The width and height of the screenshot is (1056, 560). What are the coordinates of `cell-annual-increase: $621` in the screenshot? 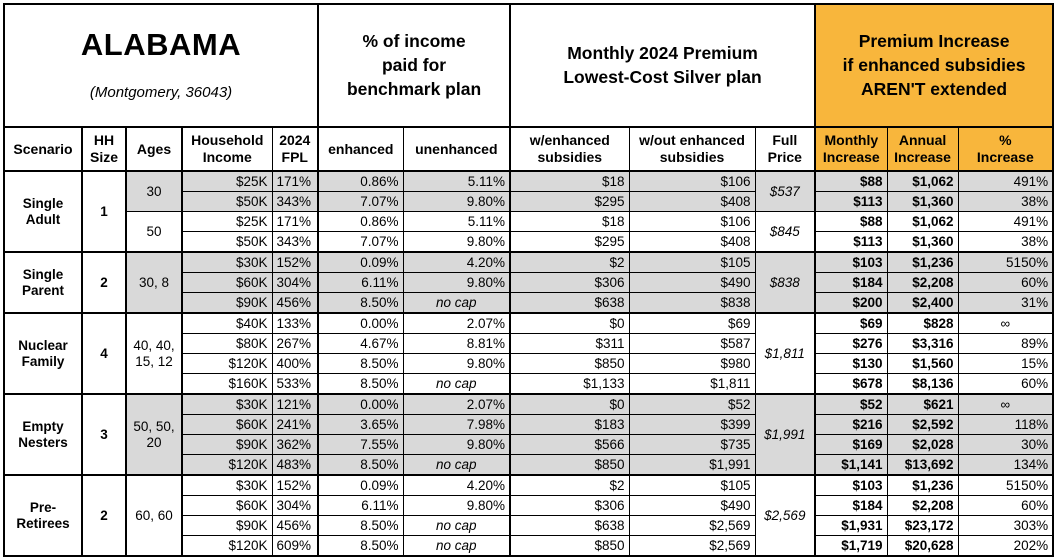 It's located at (922, 404).